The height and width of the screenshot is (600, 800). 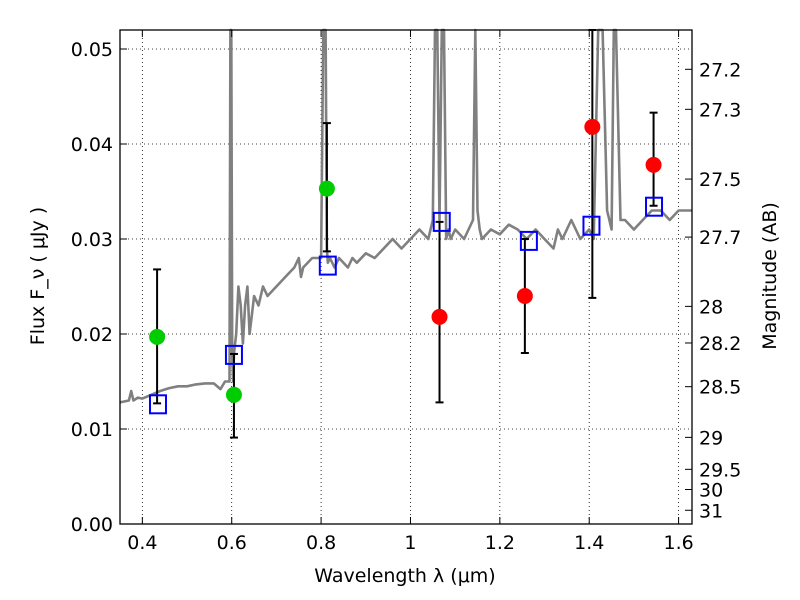 What do you see at coordinates (92, 145) in the screenshot?
I see `y-tick-label: 0.04` at bounding box center [92, 145].